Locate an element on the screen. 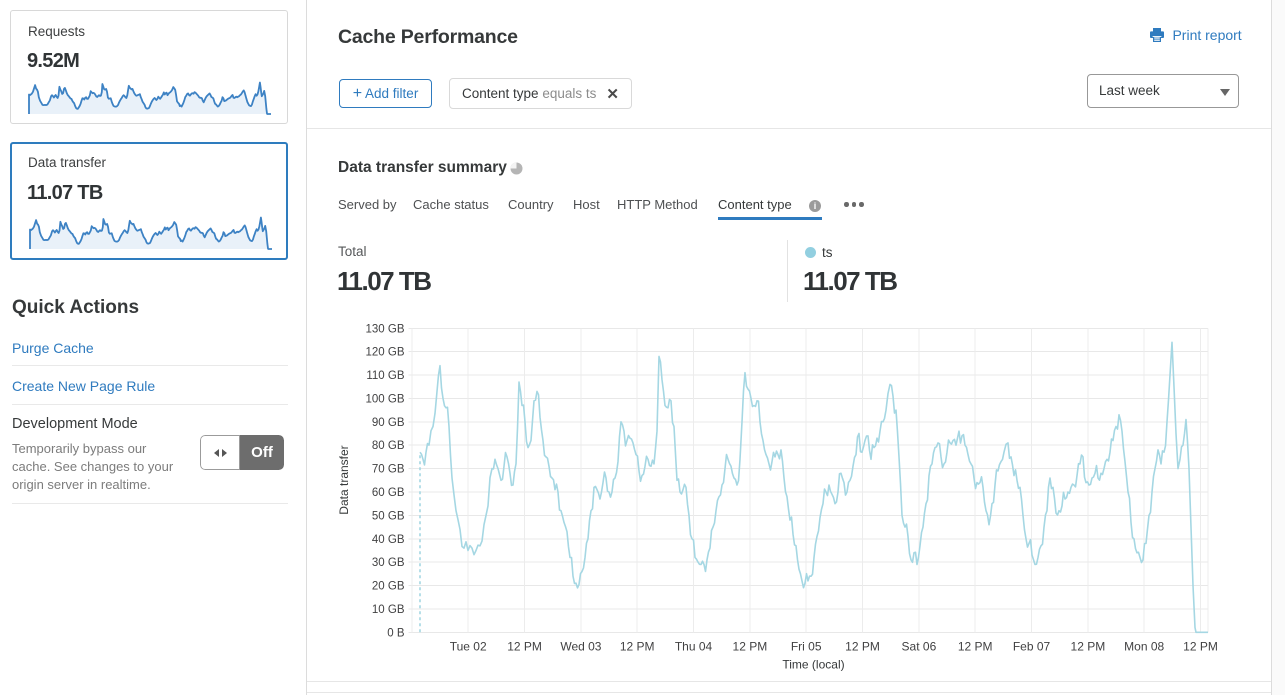  svg-text: 100 GB is located at coordinates (385, 400).